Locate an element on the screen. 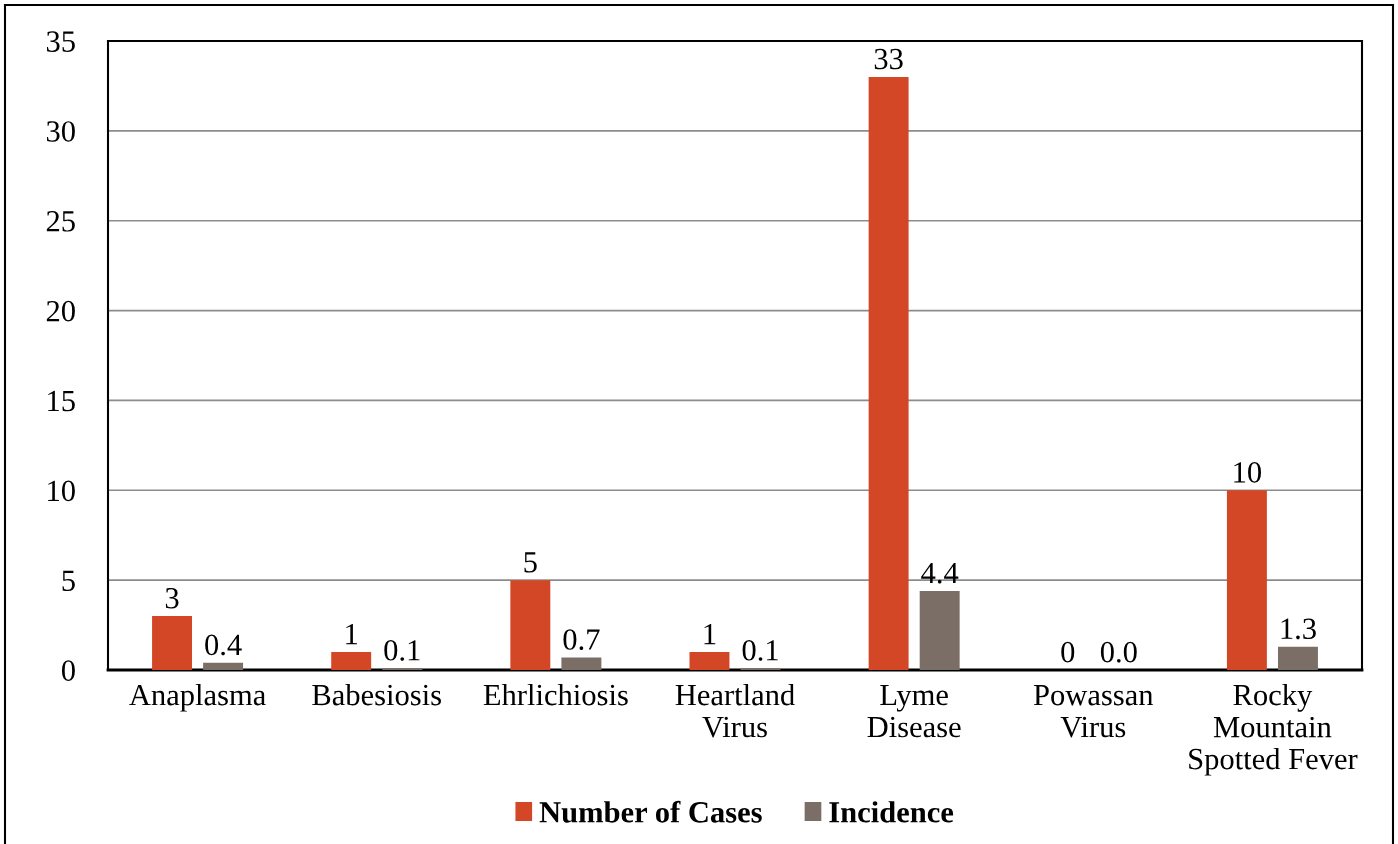 This screenshot has height=844, width=1398. data-label: 0.7 is located at coordinates (581, 639).